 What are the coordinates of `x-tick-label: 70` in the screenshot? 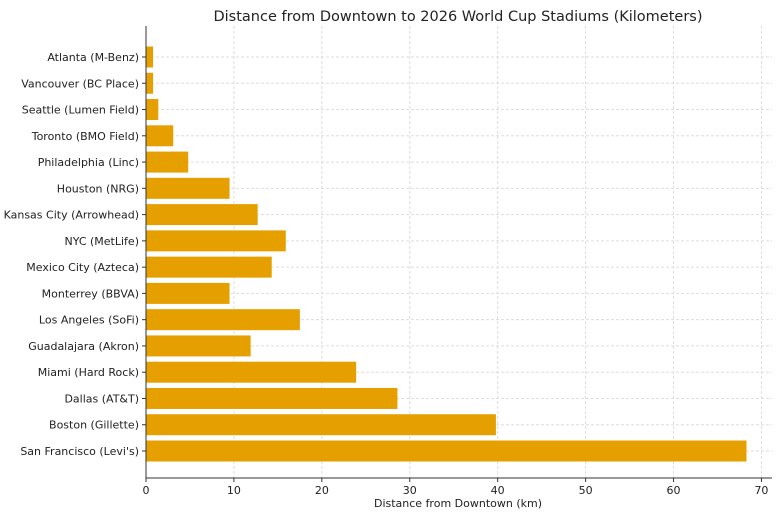 It's located at (761, 490).